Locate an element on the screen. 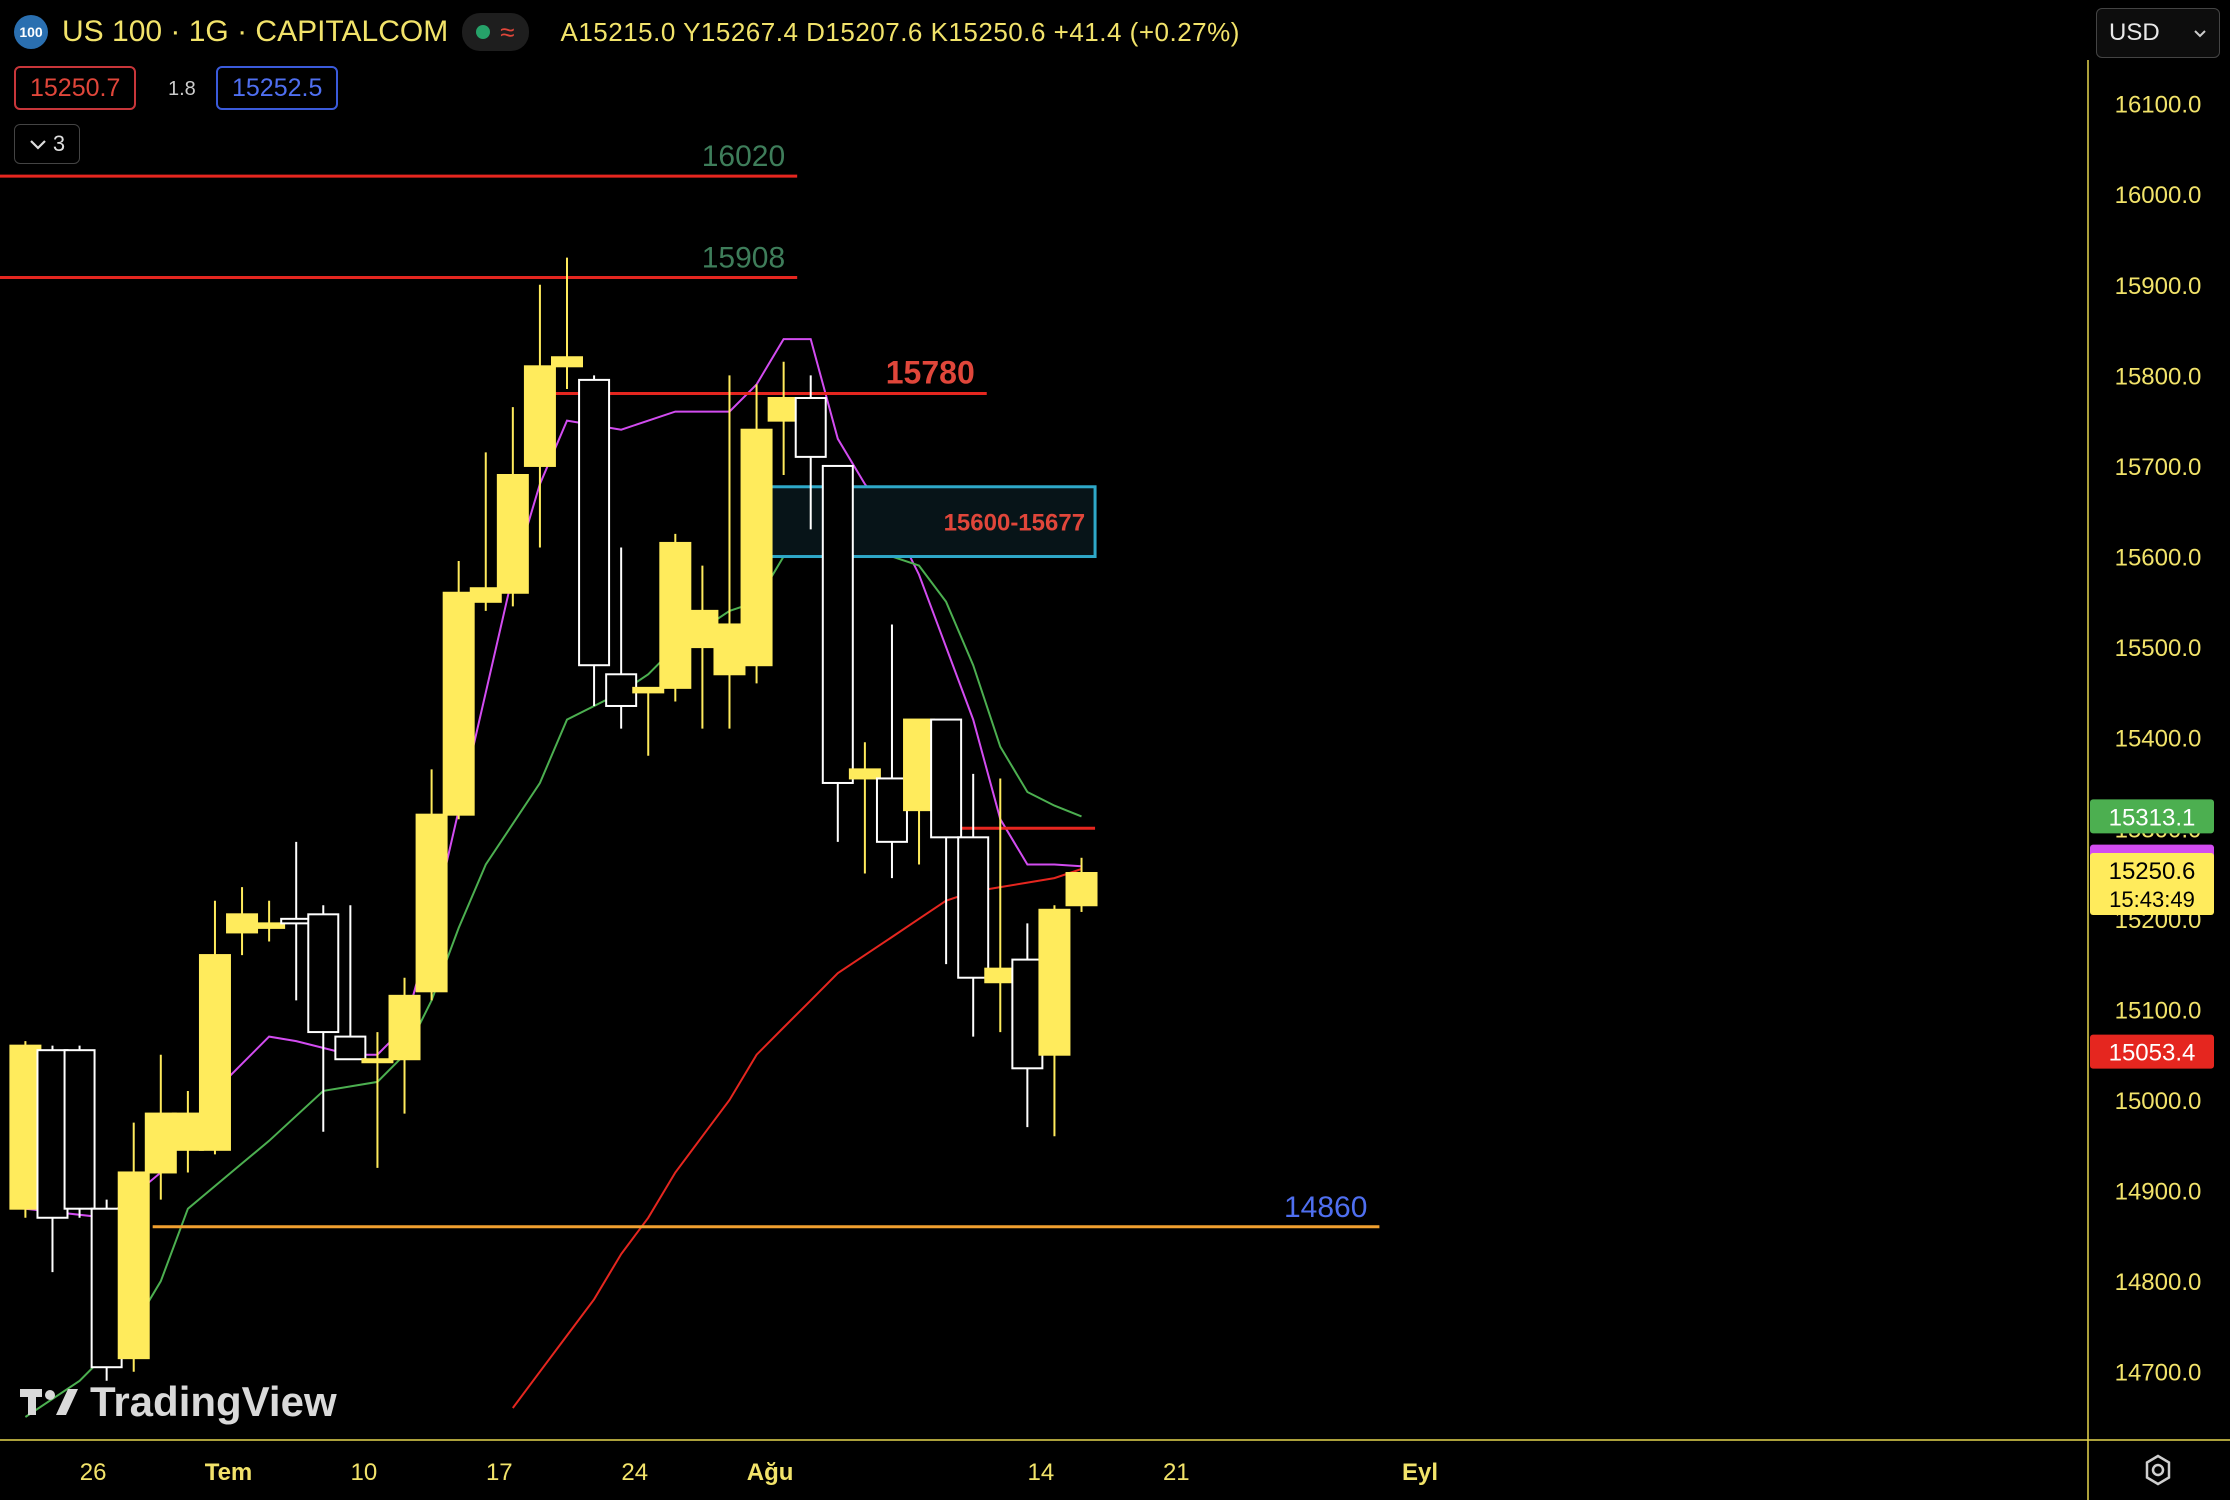  time-tick-label: 26 is located at coordinates (93, 1472).